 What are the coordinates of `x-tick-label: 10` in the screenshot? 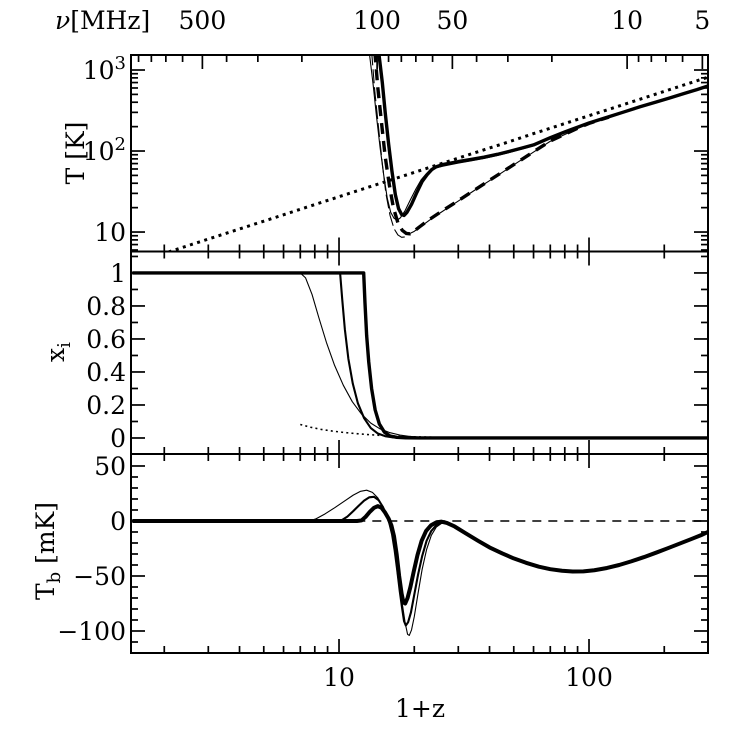 It's located at (339, 677).